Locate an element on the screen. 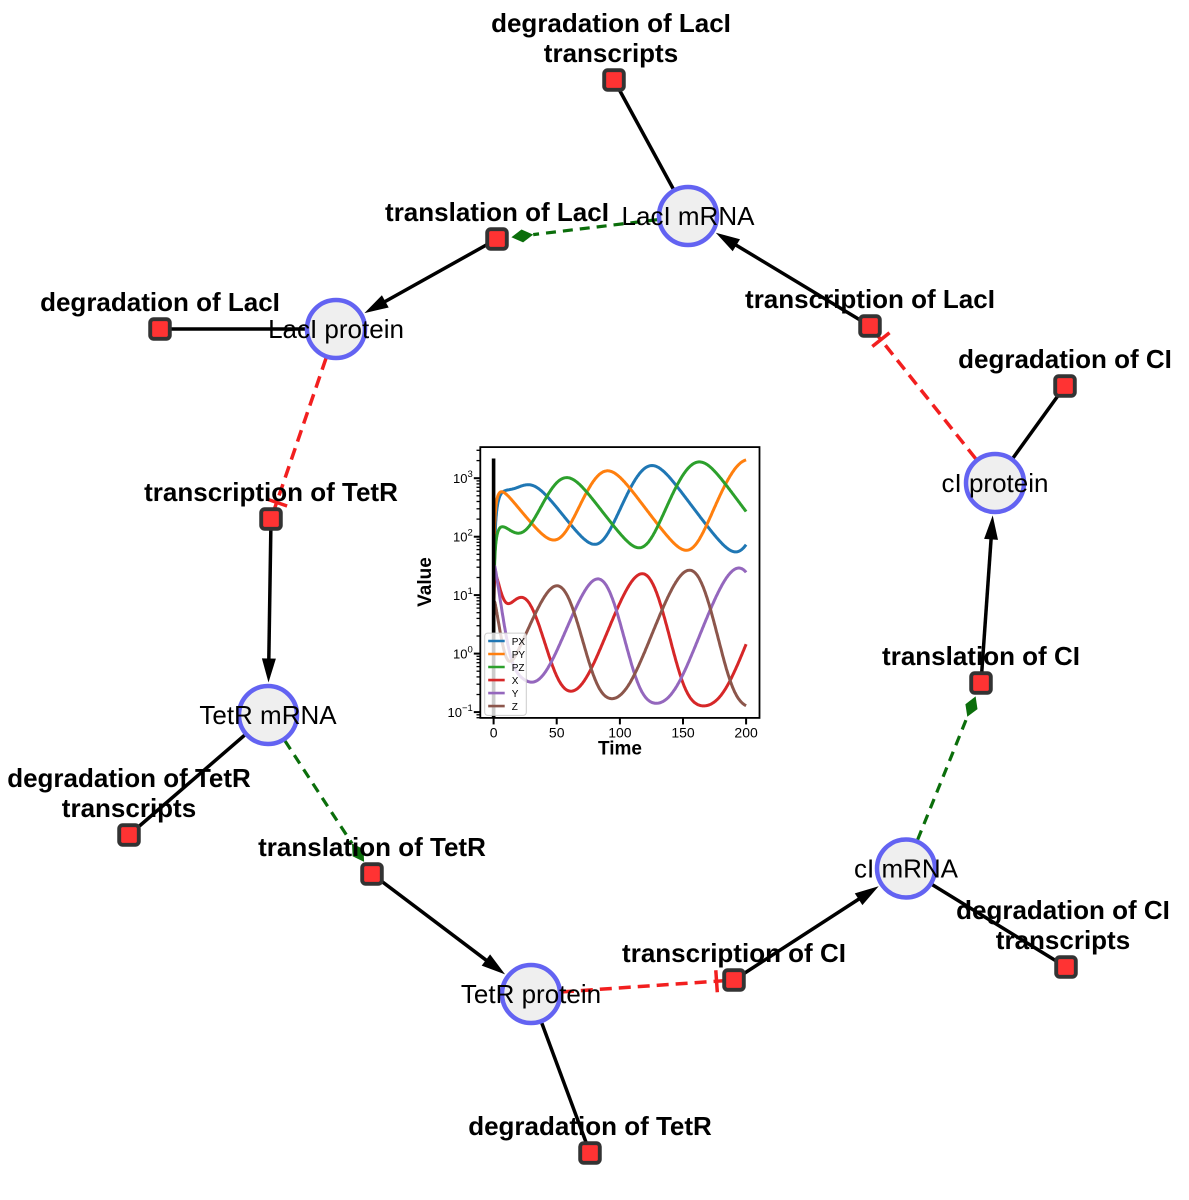 Image resolution: width=1189 pixels, height=1200 pixels. svg-text: cI protein is located at coordinates (995, 483).